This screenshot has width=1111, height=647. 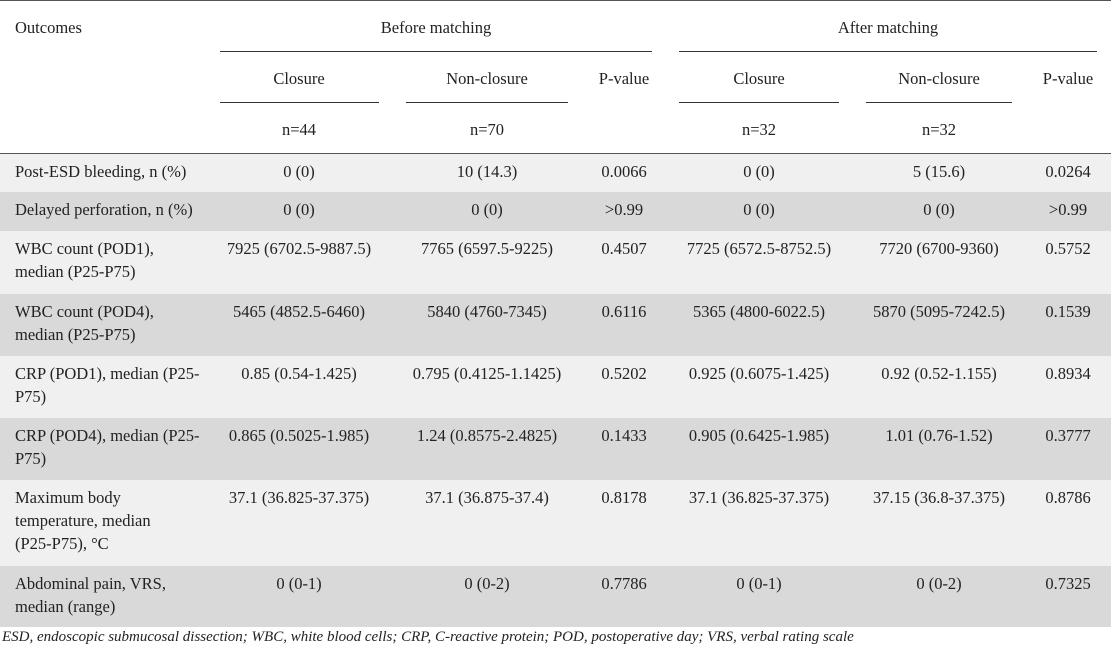 I want to click on after-non-closure-value: 5 (15.6), so click(x=939, y=171).